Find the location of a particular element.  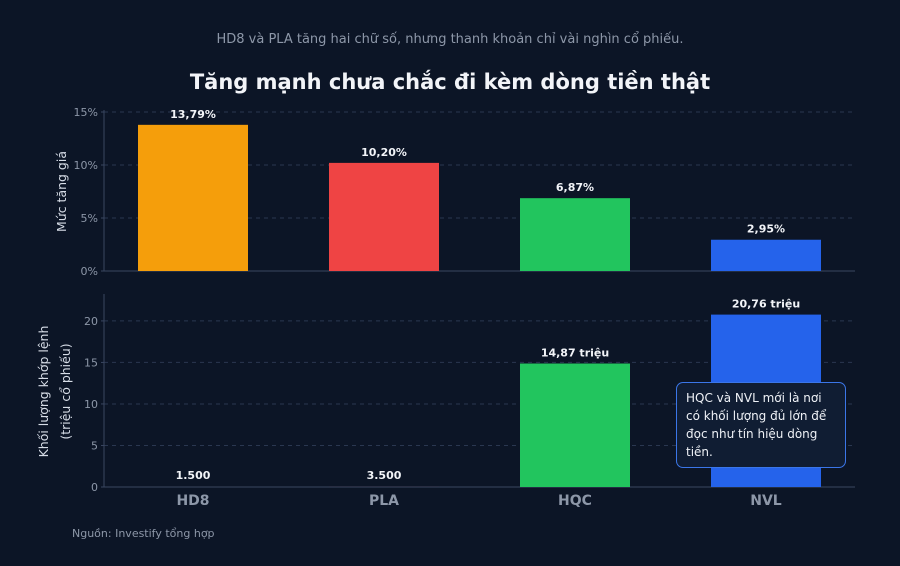

y-tick-label: 20 is located at coordinates (91, 321).